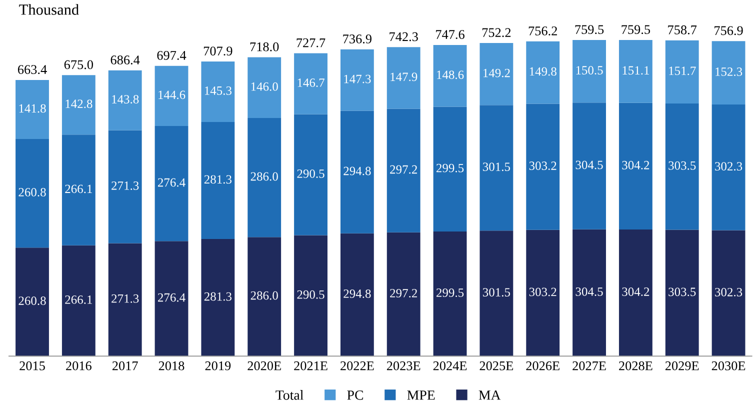  Describe the element at coordinates (171, 55) in the screenshot. I see `total-label: 697.4` at that location.